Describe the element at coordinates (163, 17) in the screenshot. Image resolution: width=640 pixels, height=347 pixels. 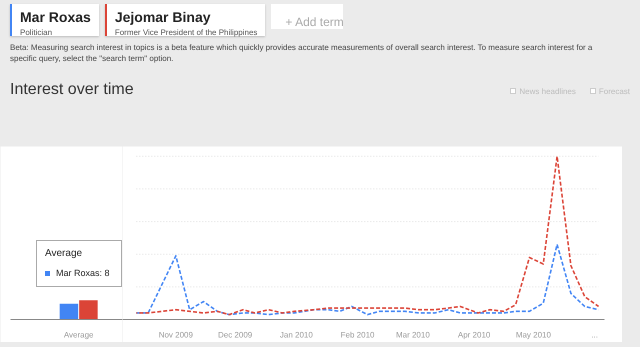
I see `legend-label: Jejomar Binay` at that location.